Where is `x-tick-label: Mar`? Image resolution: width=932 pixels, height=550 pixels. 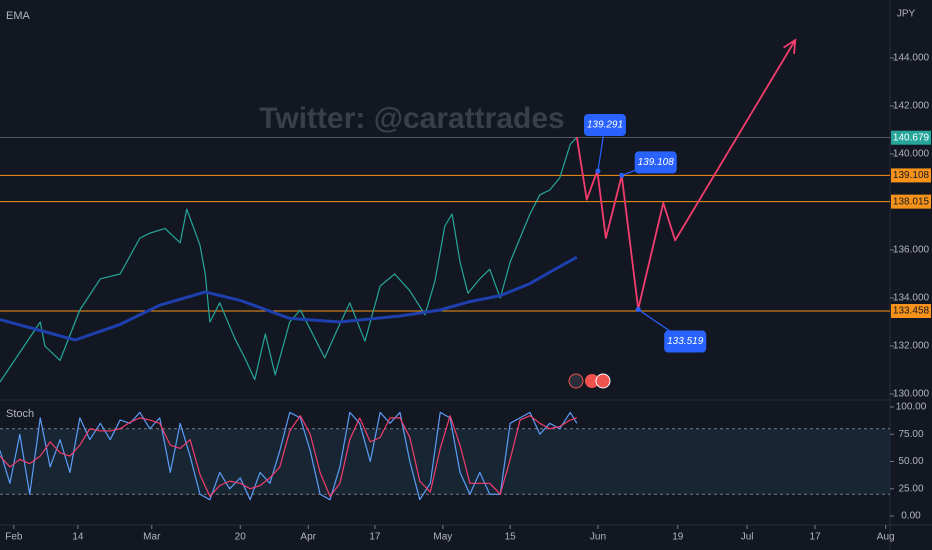
x-tick-label: Mar is located at coordinates (152, 537).